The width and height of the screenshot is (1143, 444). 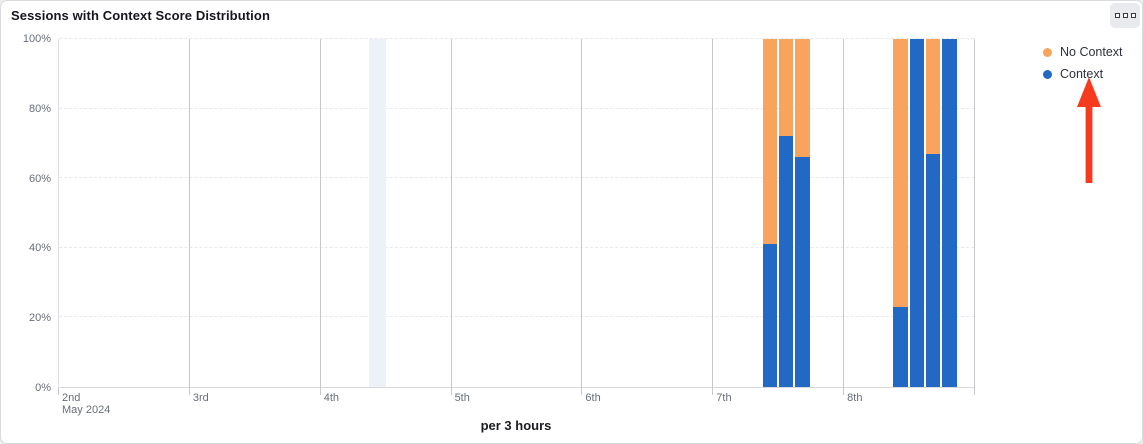 What do you see at coordinates (58, 391) in the screenshot?
I see `x-axis-tick` at bounding box center [58, 391].